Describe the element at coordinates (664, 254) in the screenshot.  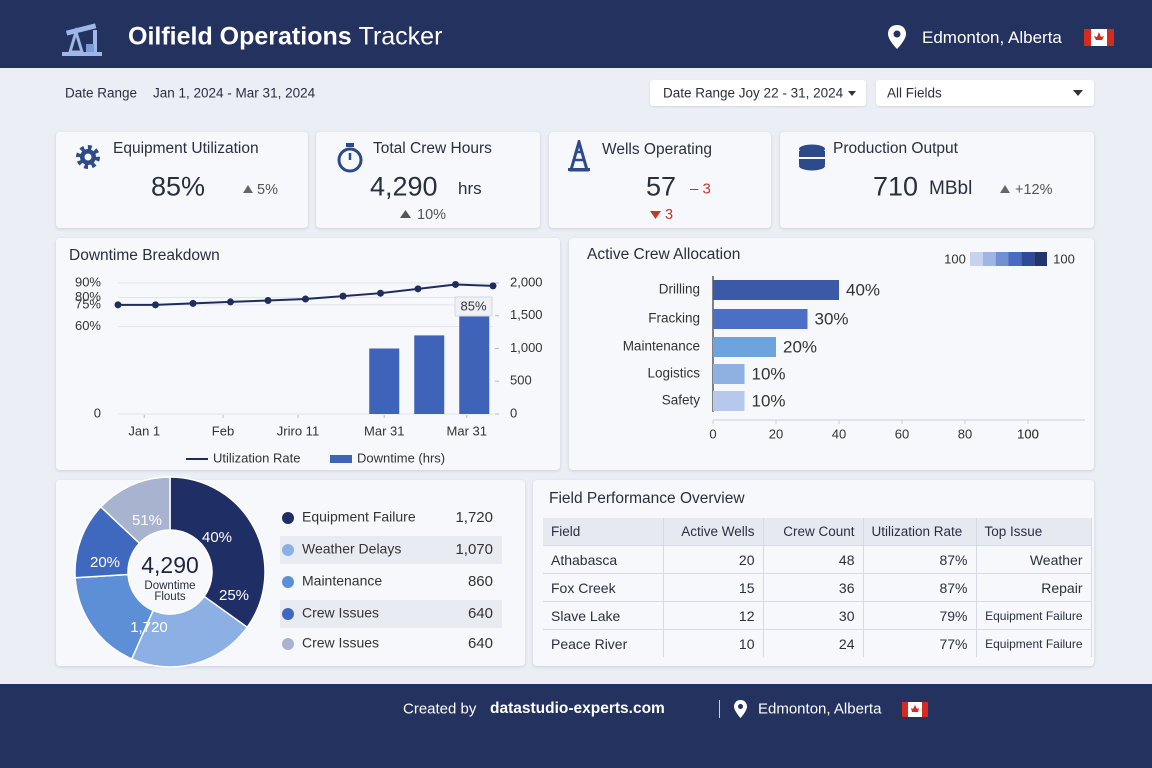
I see `chart-title: Active Crew Allocation` at that location.